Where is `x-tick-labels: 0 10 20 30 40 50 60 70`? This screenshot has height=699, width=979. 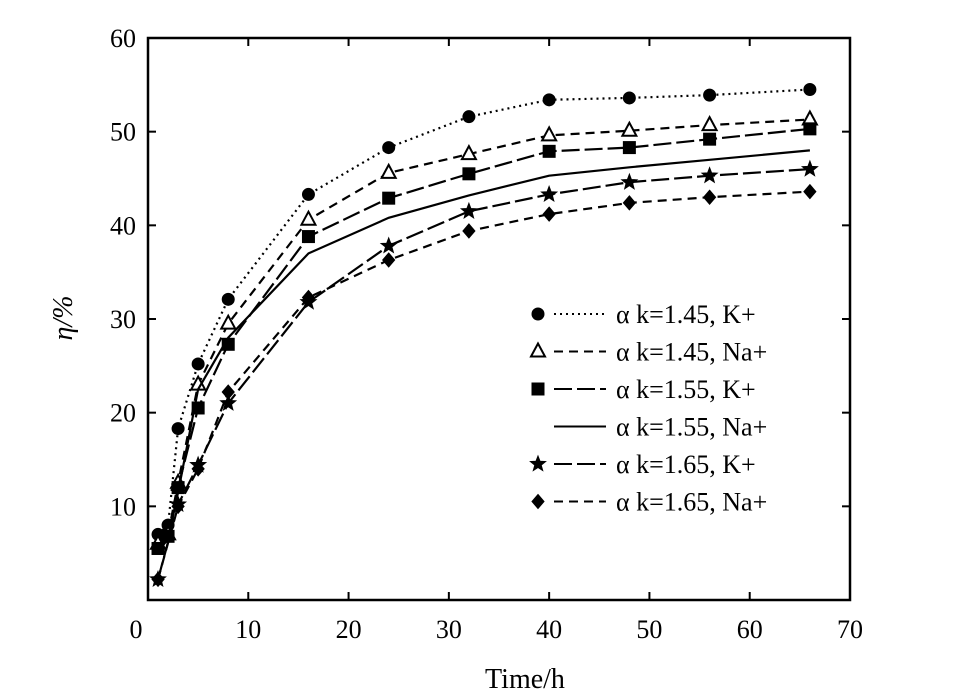
x-tick-labels: 0 10 20 30 40 50 60 70 is located at coordinates (497, 629).